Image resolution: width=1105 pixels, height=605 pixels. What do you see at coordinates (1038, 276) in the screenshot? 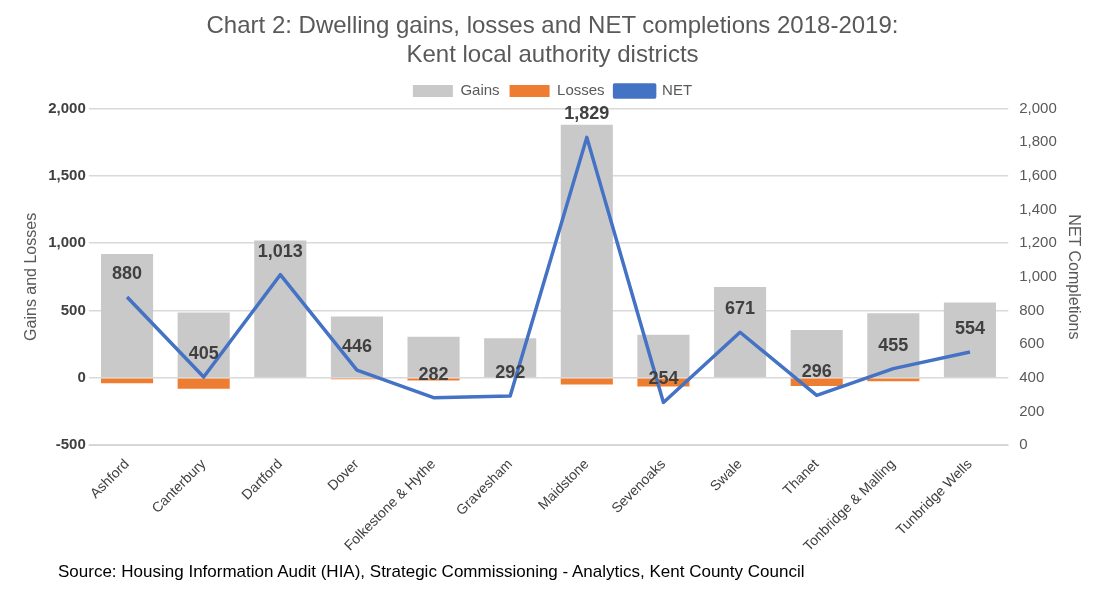
I see `y2-tick-label: 1,000` at bounding box center [1038, 276].